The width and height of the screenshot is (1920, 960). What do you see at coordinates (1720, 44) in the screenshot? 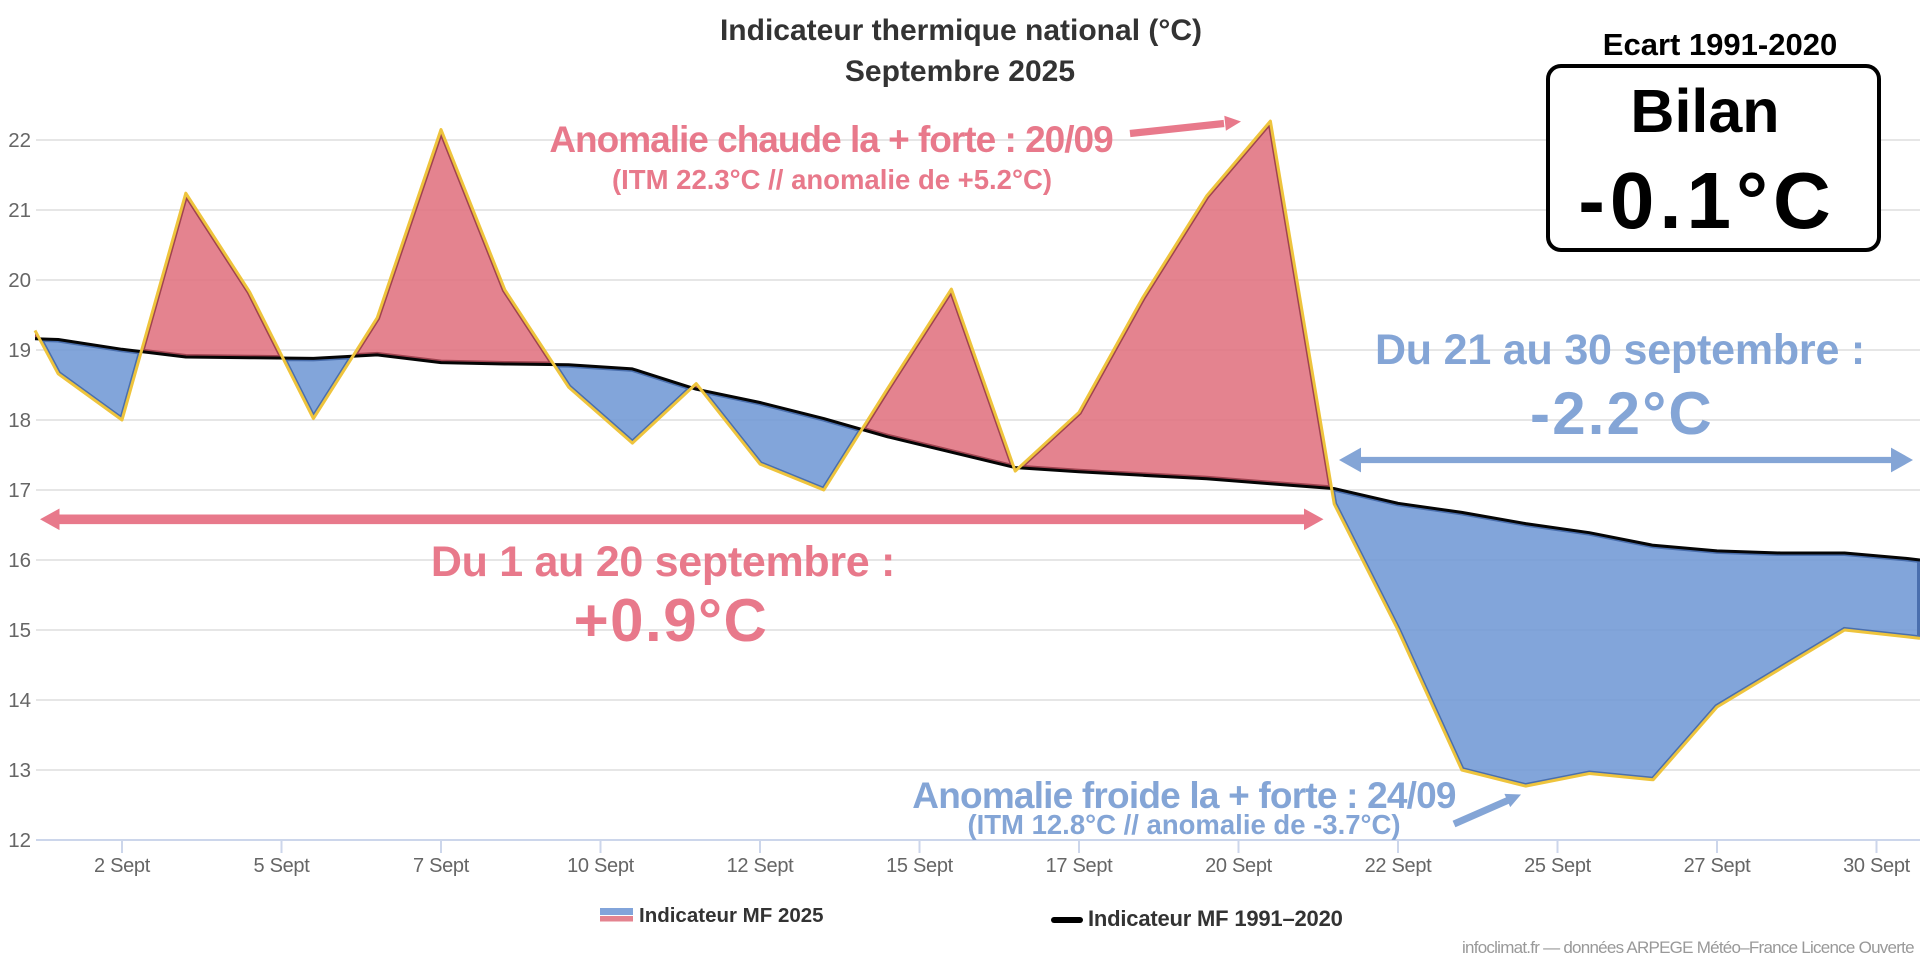
I see `svg-text: Ecart 1991-2020` at bounding box center [1720, 44].